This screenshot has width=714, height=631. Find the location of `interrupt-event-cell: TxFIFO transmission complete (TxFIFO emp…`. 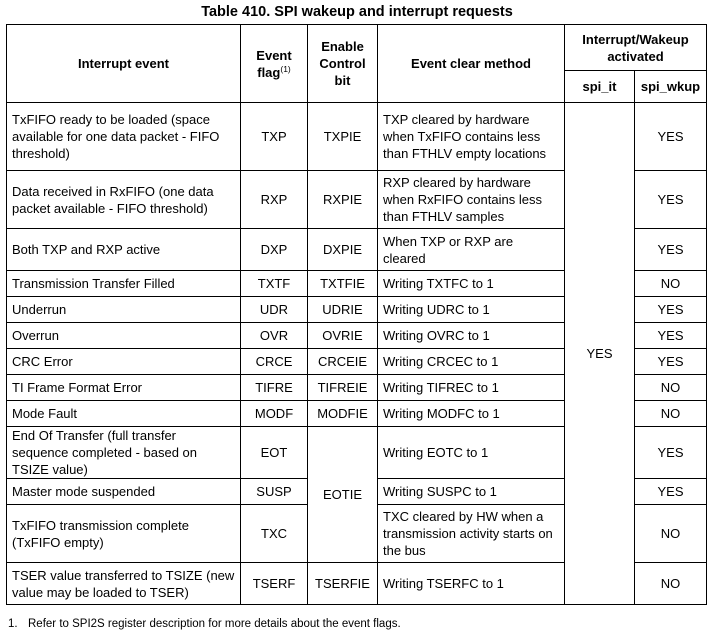

interrupt-event-cell: TxFIFO transmission complete (TxFIFO emp… is located at coordinates (123, 533).